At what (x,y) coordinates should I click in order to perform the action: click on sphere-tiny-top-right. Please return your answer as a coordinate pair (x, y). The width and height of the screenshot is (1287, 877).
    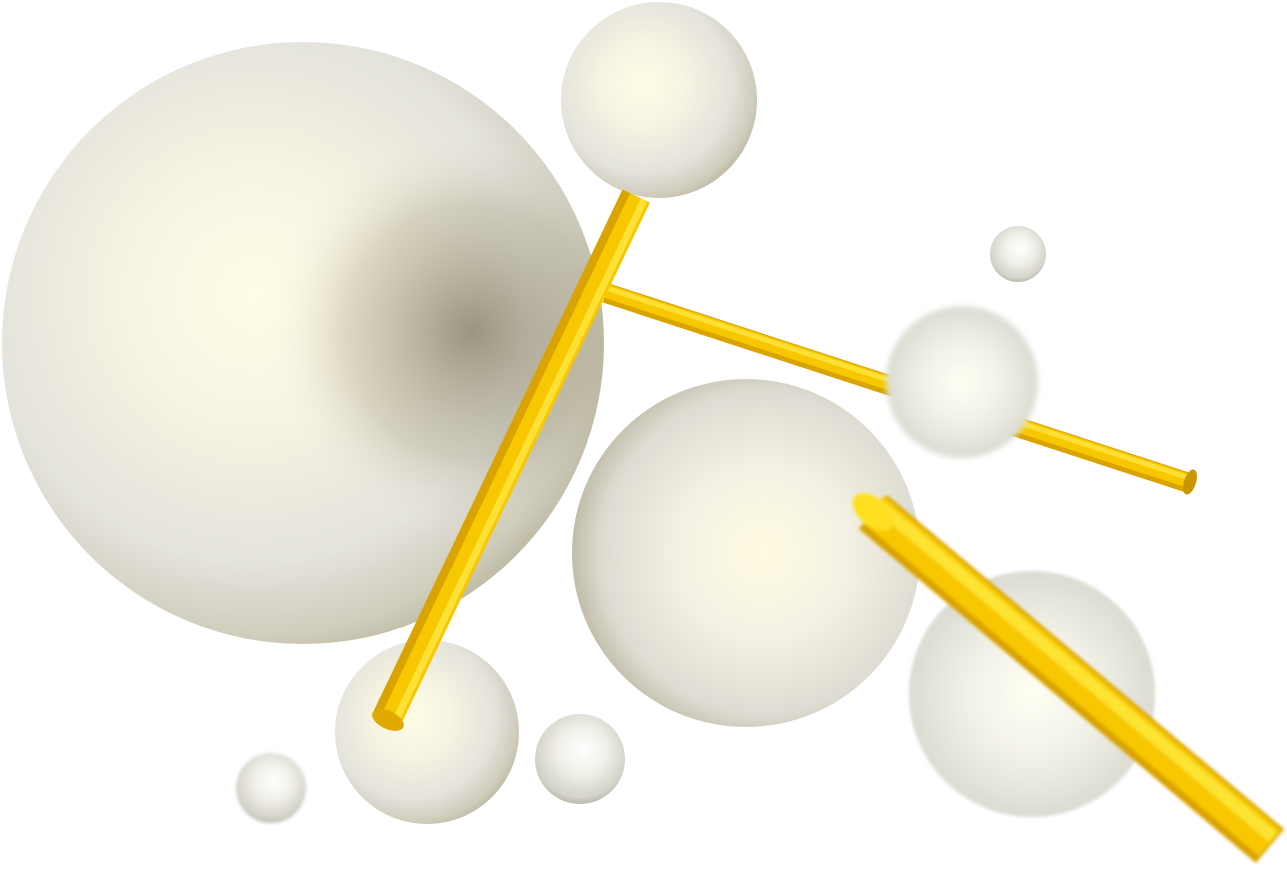
    Looking at the image, I should click on (1018, 254).